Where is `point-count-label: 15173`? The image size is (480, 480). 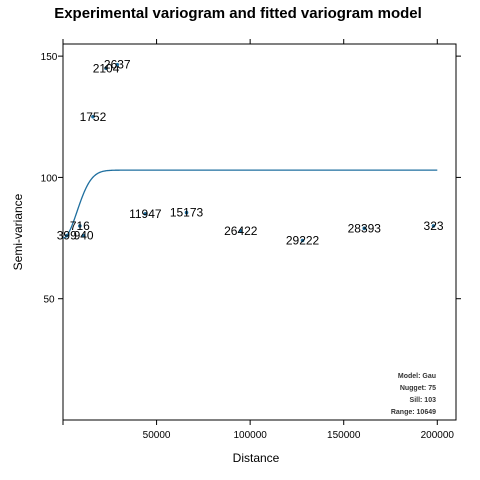
point-count-label: 15173 is located at coordinates (187, 213).